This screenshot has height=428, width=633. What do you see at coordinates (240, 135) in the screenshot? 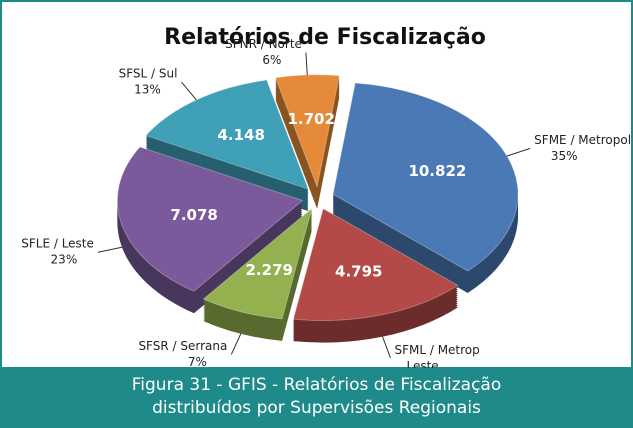
I see `value-label: 4.148` at bounding box center [240, 135].